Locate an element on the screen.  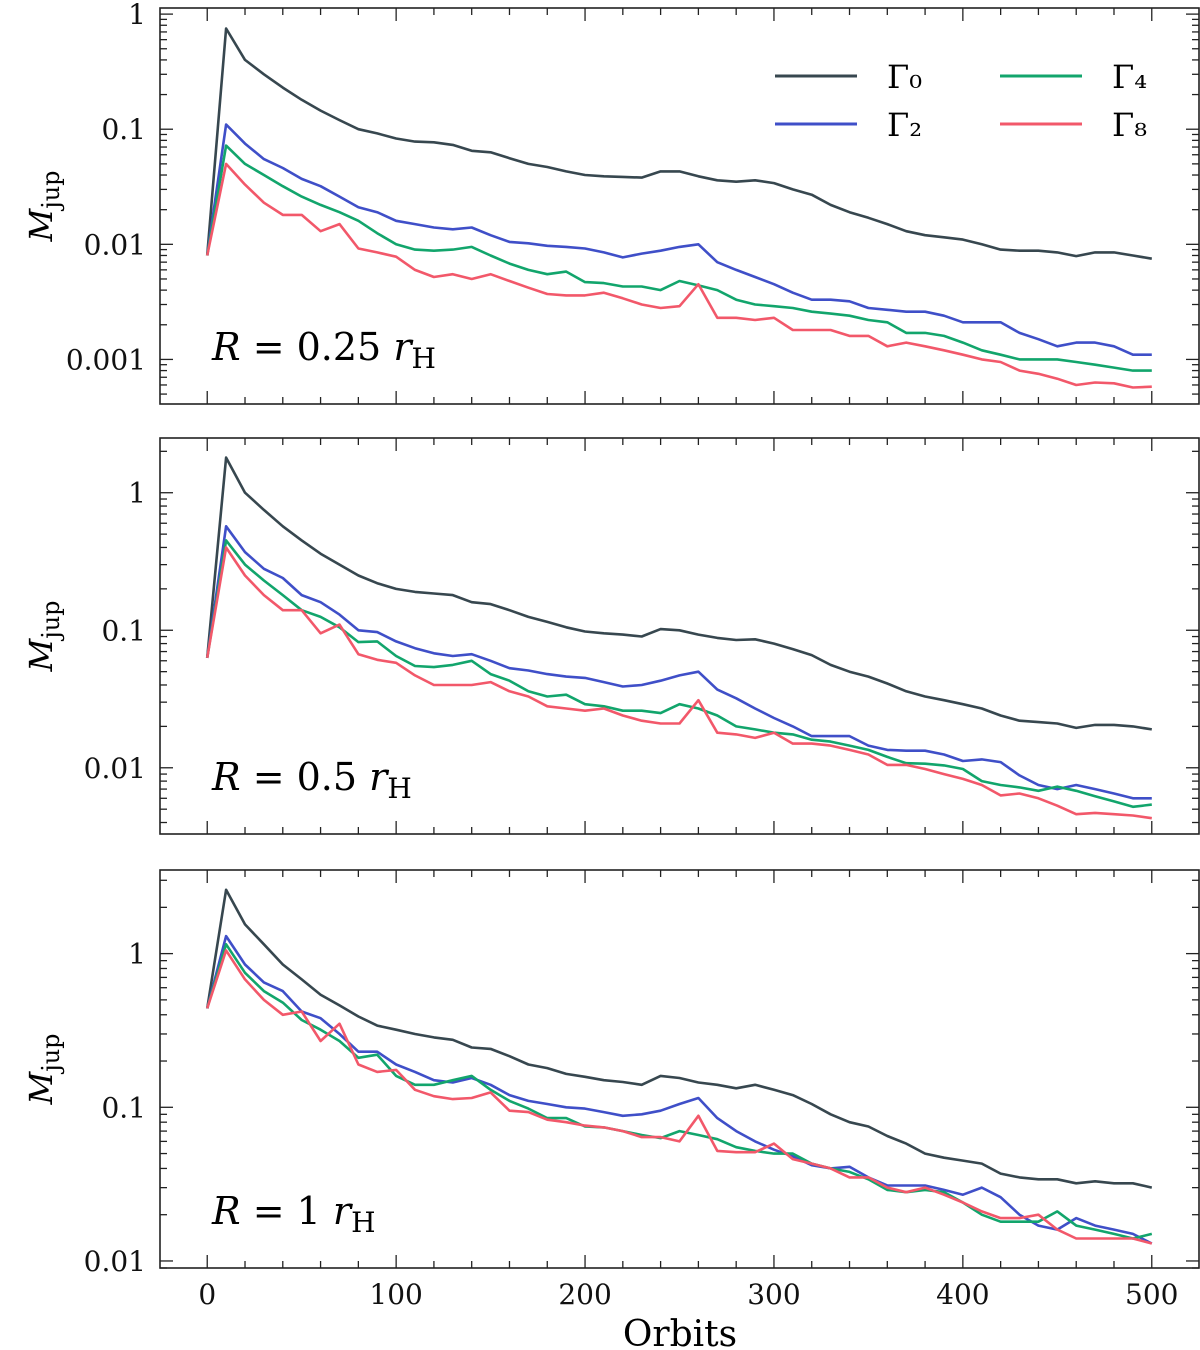
x-tick-label: 100 is located at coordinates (395, 1294).